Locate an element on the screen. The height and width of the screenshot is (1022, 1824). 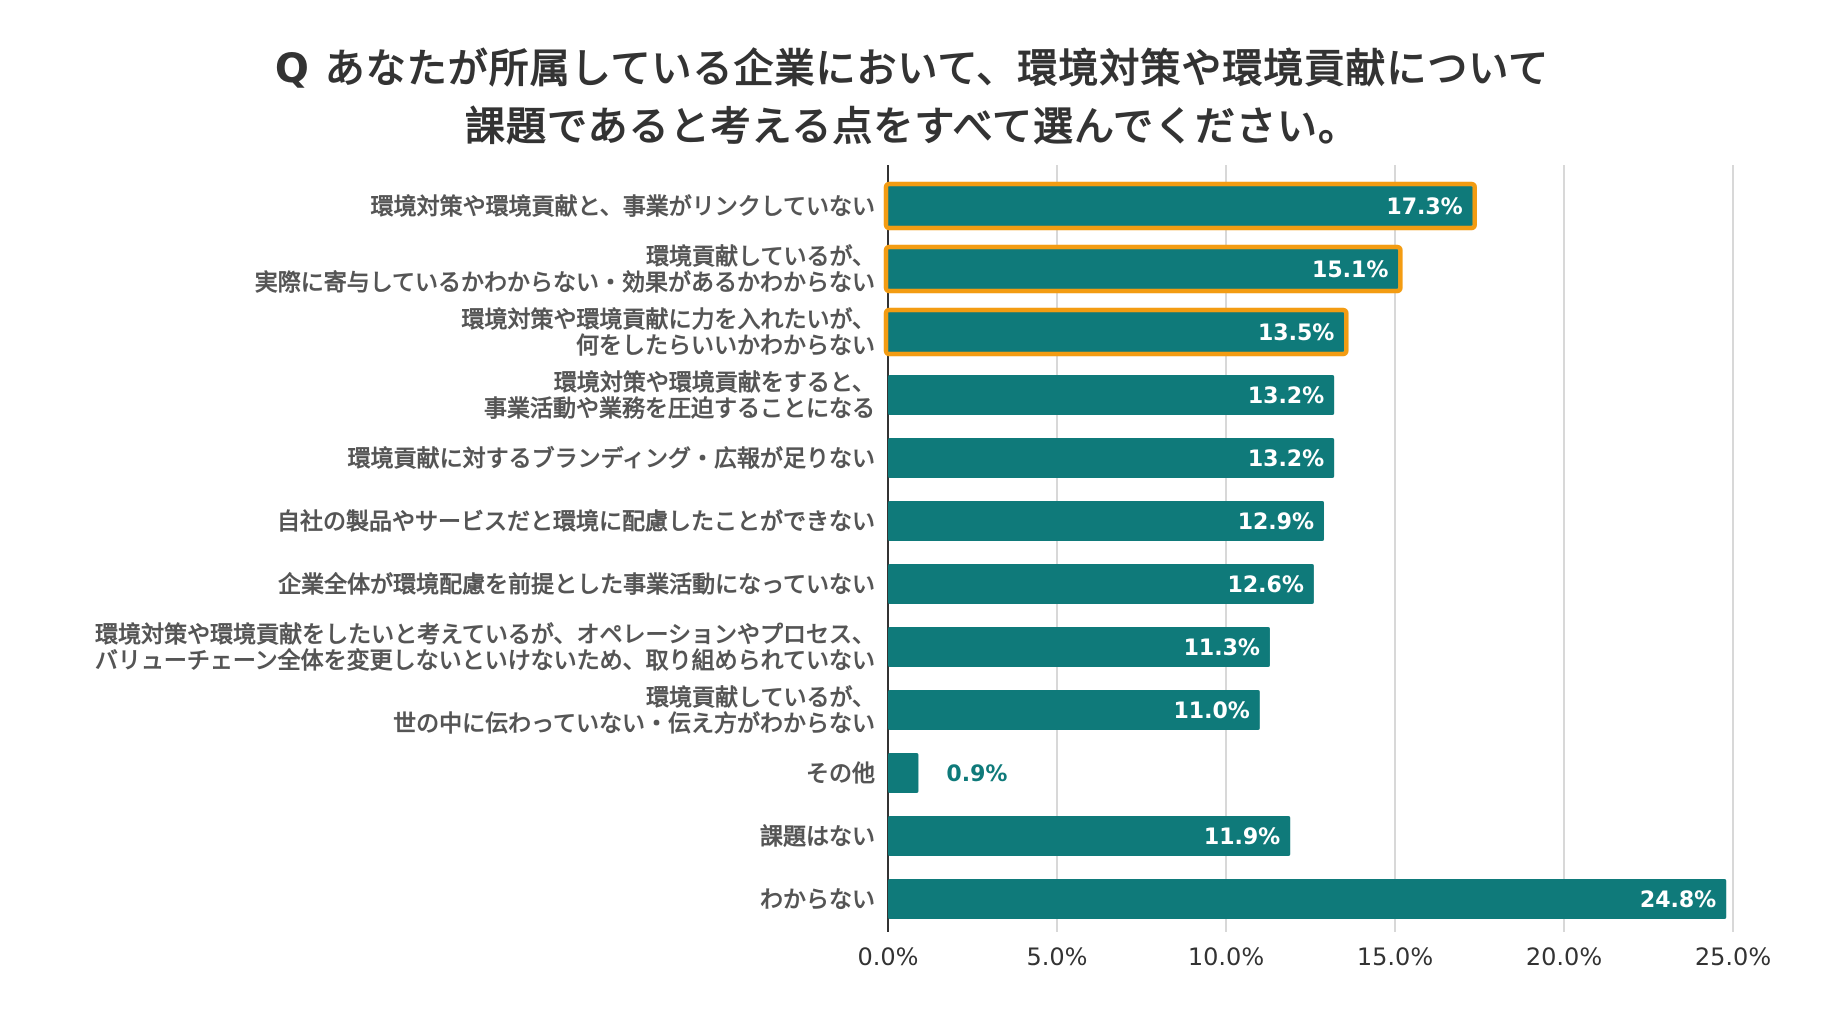
category-label: 何をしたらいいかわからない is located at coordinates (725, 346).